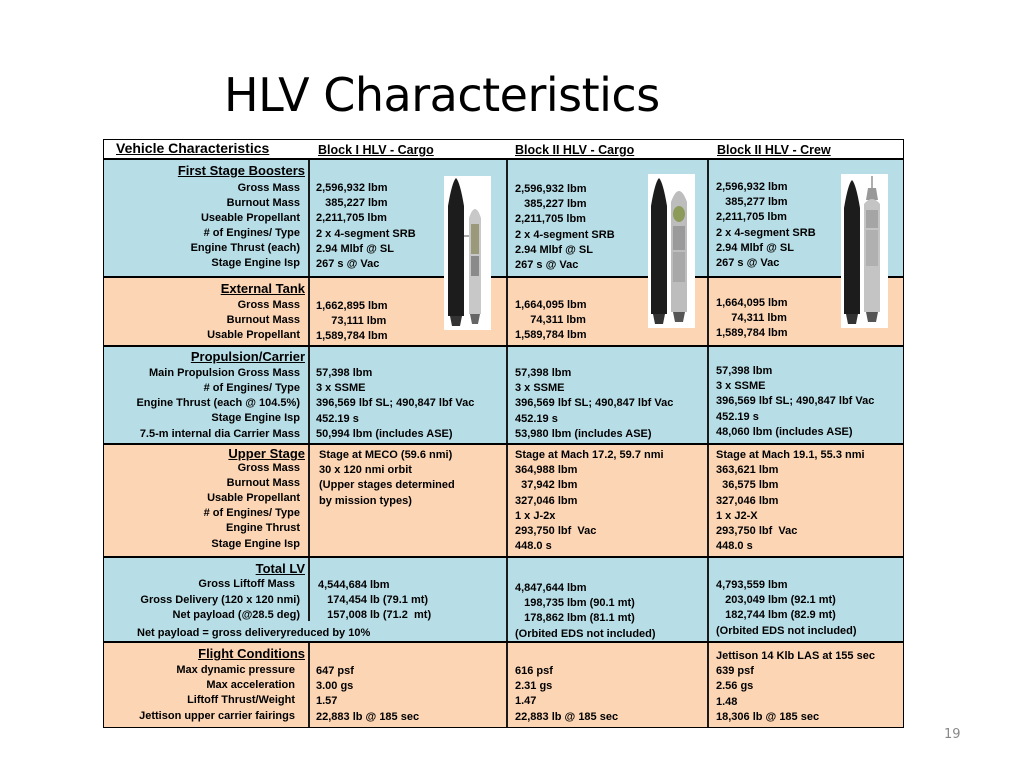 The height and width of the screenshot is (768, 1024). Describe the element at coordinates (241, 700) in the screenshot. I see `label-liftoff-thrust-weight: Liftoff Thrust/Weight` at that location.